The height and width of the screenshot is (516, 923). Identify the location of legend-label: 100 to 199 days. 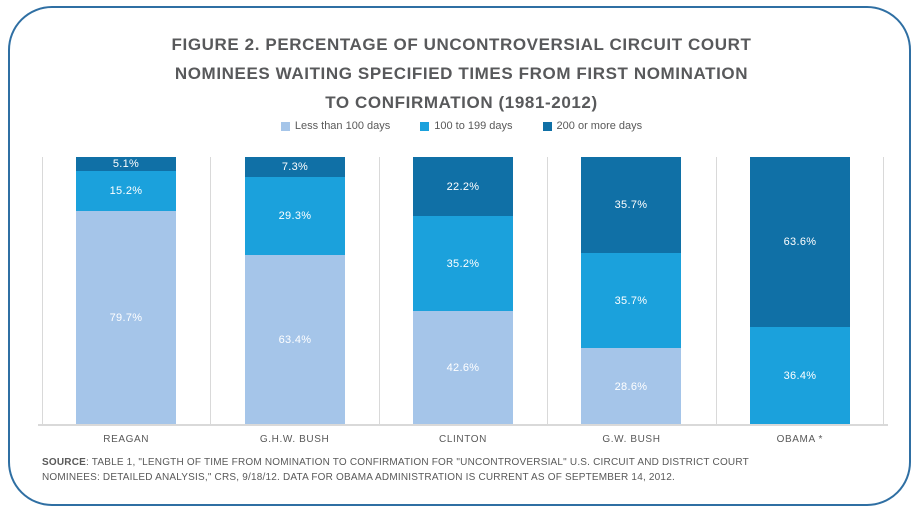
(473, 126).